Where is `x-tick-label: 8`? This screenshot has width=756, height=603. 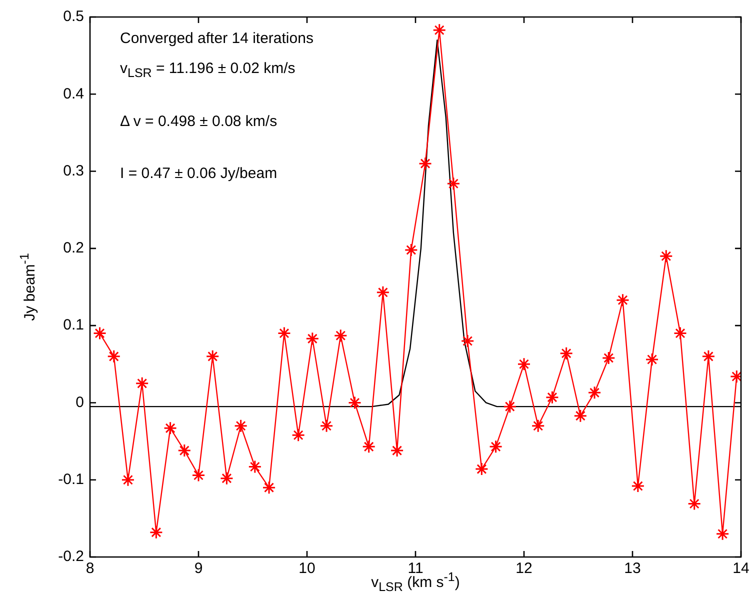
x-tick-label: 8 is located at coordinates (90, 569).